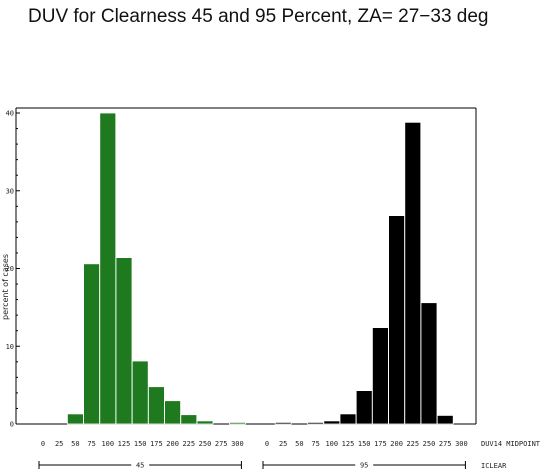 The height and width of the screenshot is (476, 550). I want to click on y-axis-label: percent of cases, so click(5, 287).